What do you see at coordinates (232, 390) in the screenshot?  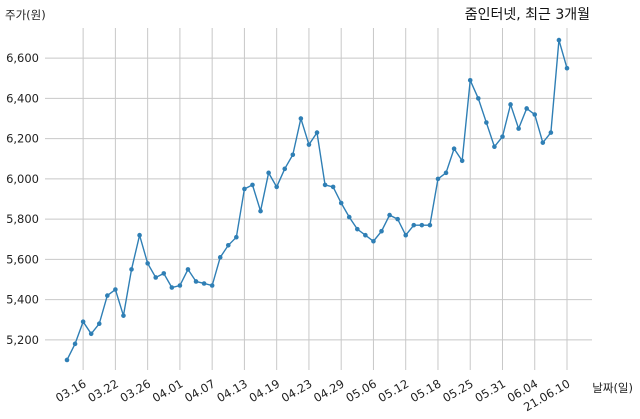 I see `x-tick-label: 04.13` at bounding box center [232, 390].